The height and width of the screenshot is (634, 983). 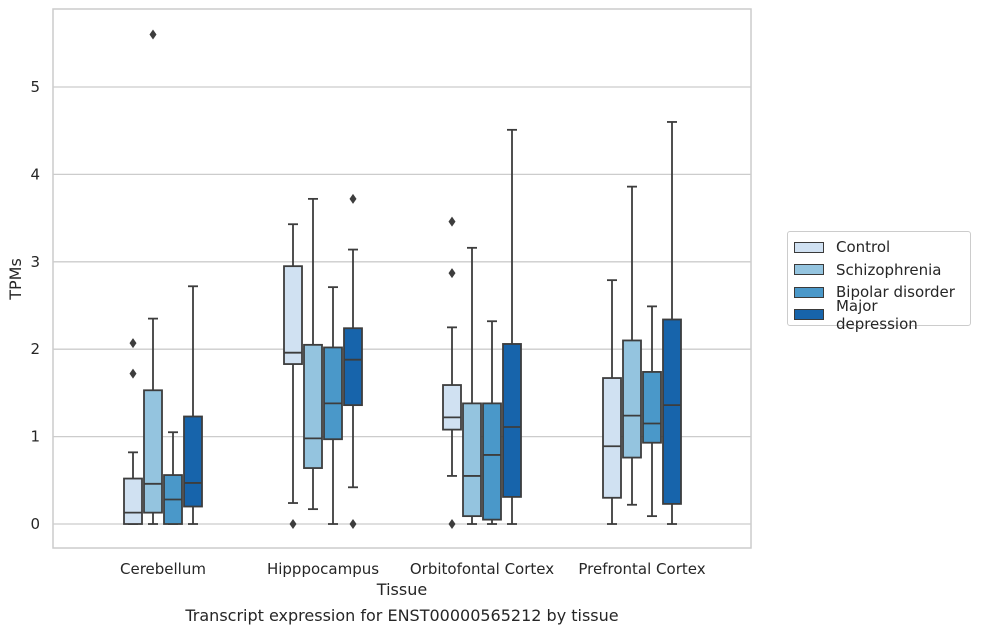 I want to click on y-tick-label: 5, so click(x=35, y=87).